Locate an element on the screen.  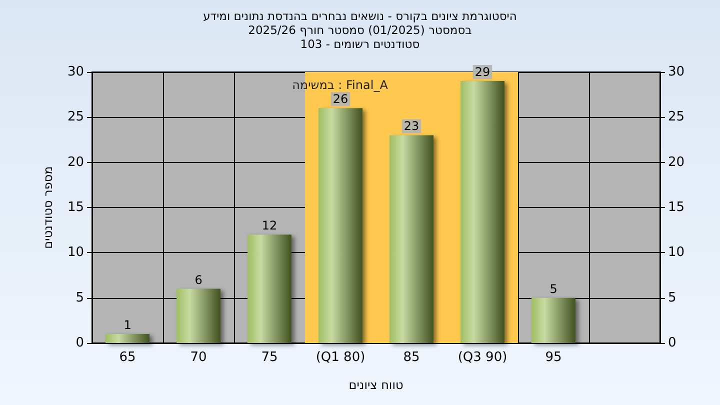
y-tick-label: 15 is located at coordinates (75, 207).